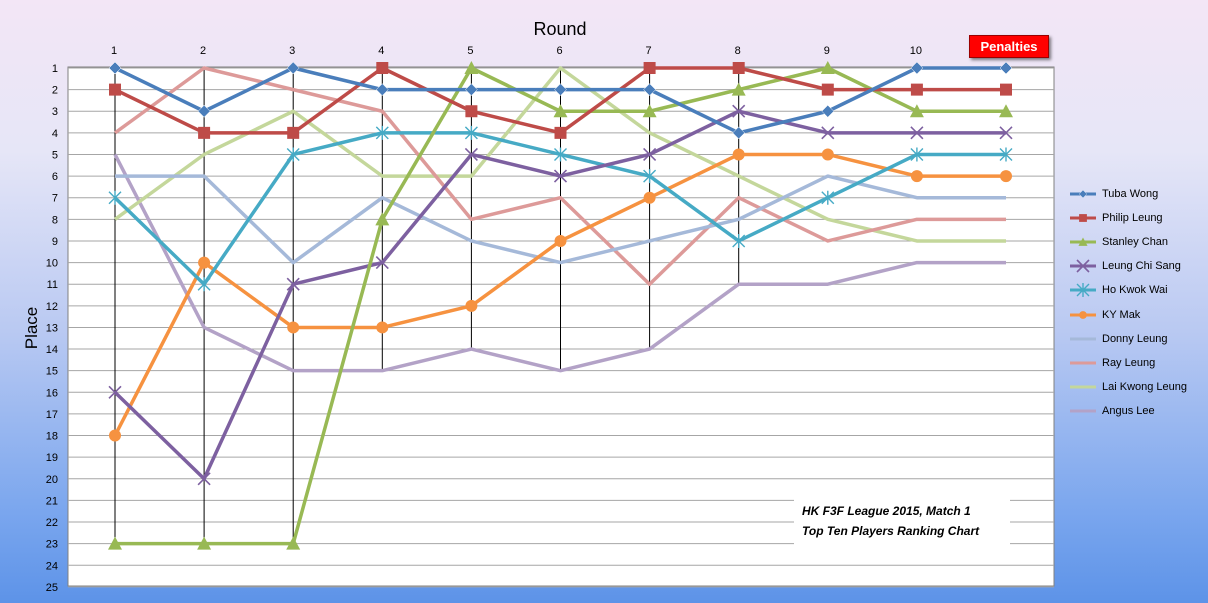 The height and width of the screenshot is (603, 1208). Describe the element at coordinates (827, 51) in the screenshot. I see `x-tick-label: 9` at that location.